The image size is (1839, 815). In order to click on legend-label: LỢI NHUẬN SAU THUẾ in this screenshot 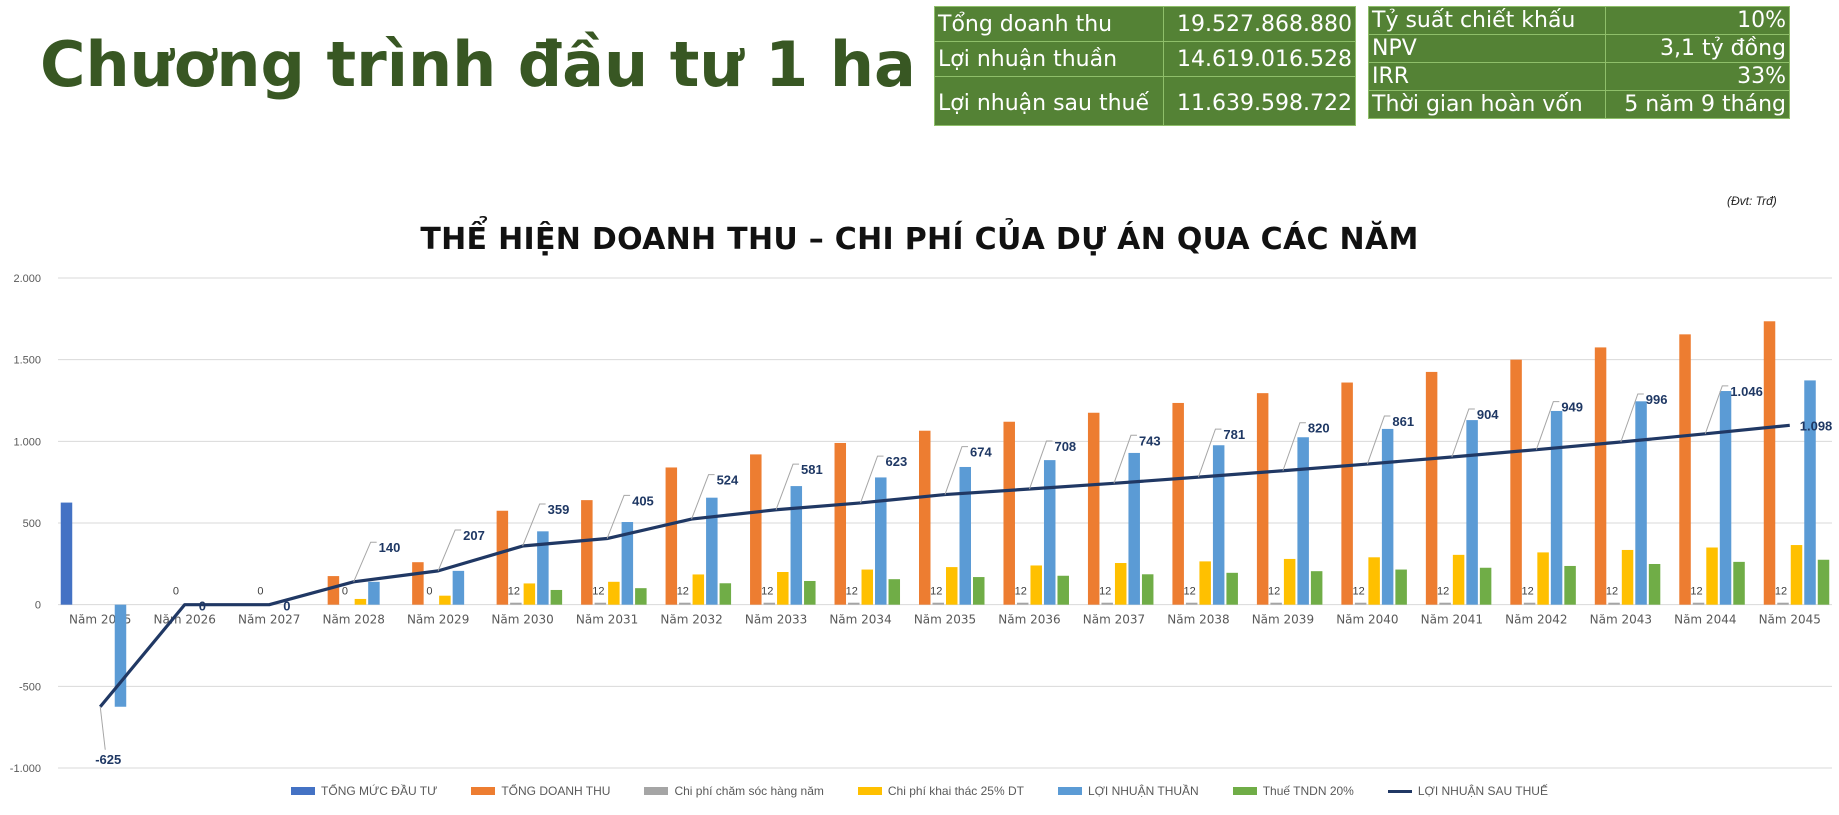, I will do `click(1482, 791)`.